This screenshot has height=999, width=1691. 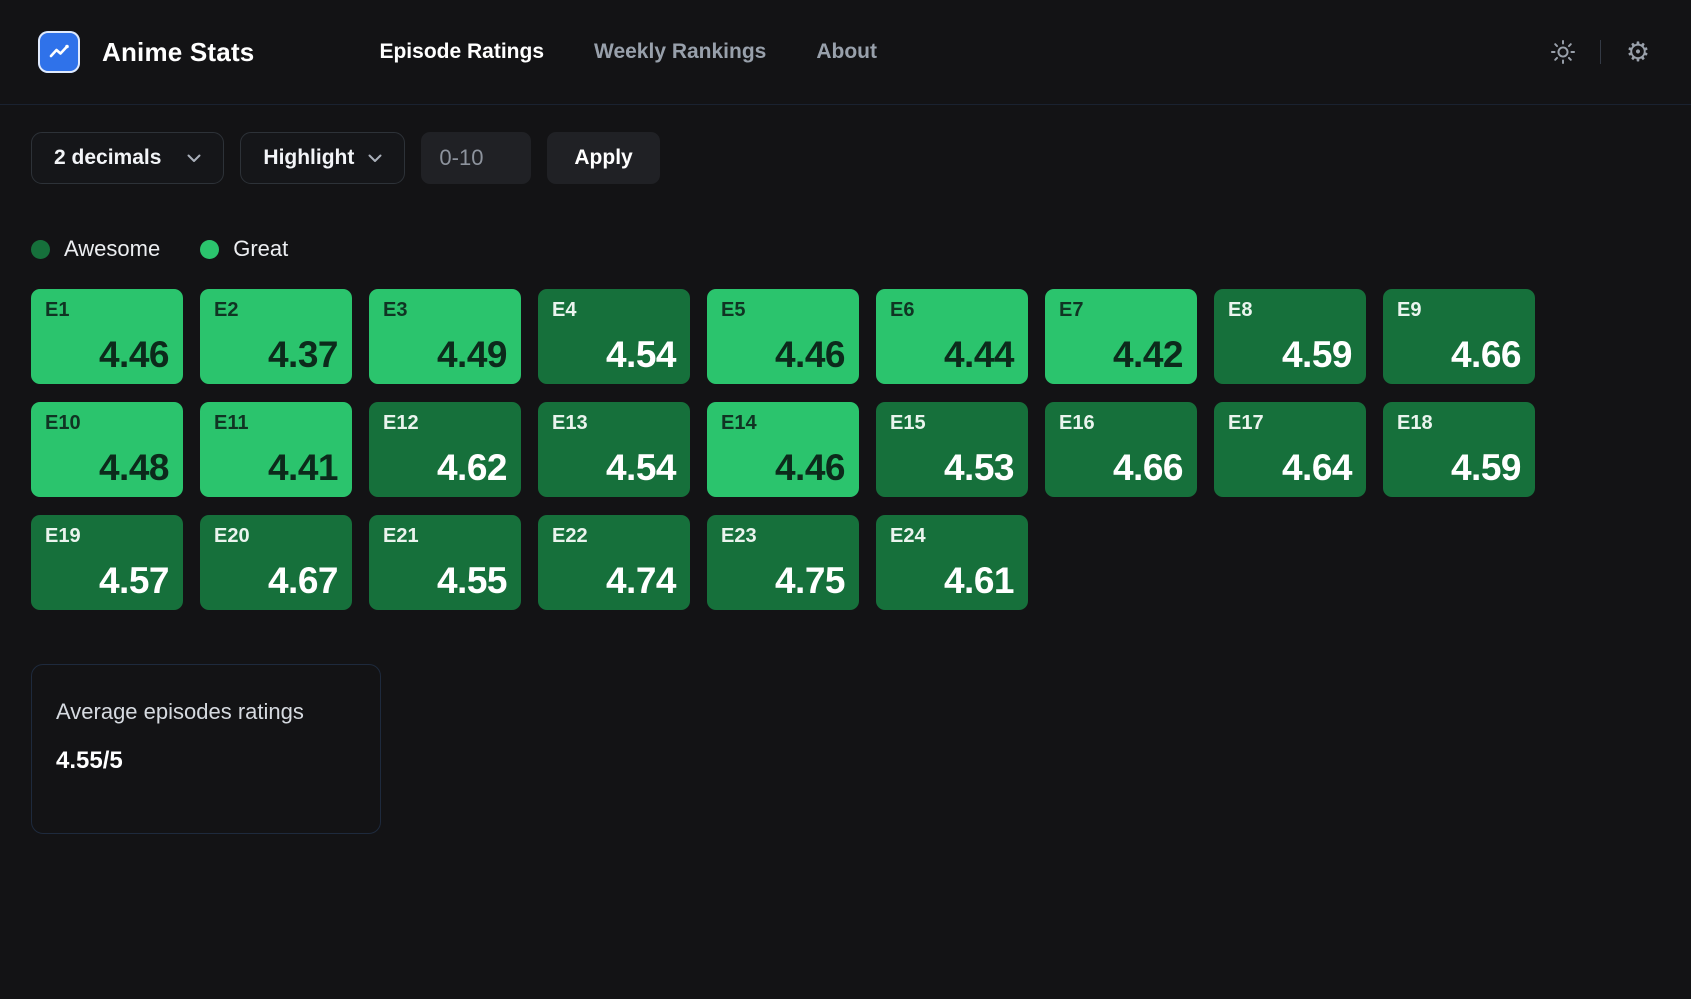 What do you see at coordinates (564, 310) in the screenshot?
I see `episode-label: E4` at bounding box center [564, 310].